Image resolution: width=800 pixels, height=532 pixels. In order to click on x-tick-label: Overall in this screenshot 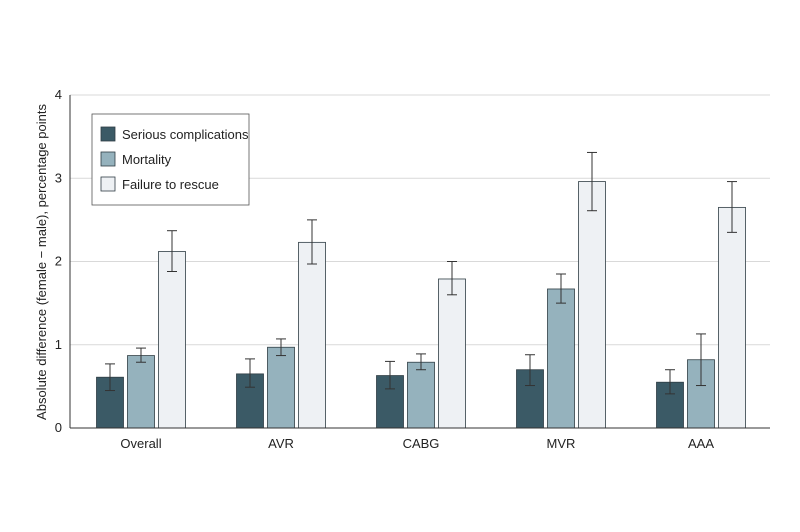, I will do `click(140, 443)`.